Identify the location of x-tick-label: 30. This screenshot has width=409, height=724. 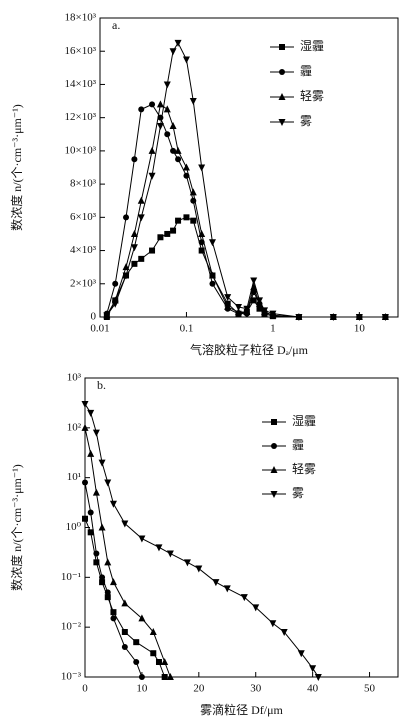
(256, 689).